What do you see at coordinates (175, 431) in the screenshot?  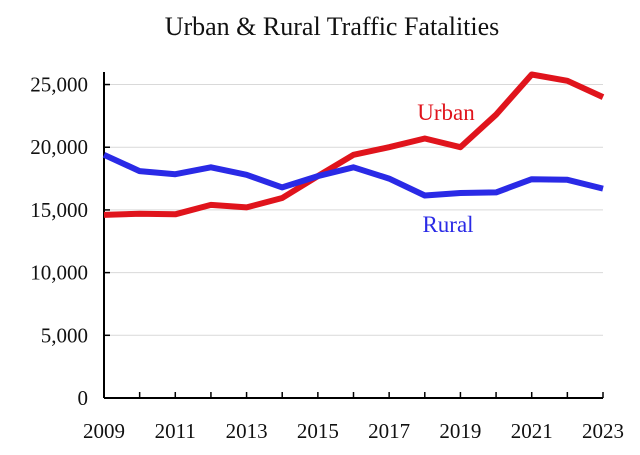 I see `x-tick-label: 2011` at bounding box center [175, 431].